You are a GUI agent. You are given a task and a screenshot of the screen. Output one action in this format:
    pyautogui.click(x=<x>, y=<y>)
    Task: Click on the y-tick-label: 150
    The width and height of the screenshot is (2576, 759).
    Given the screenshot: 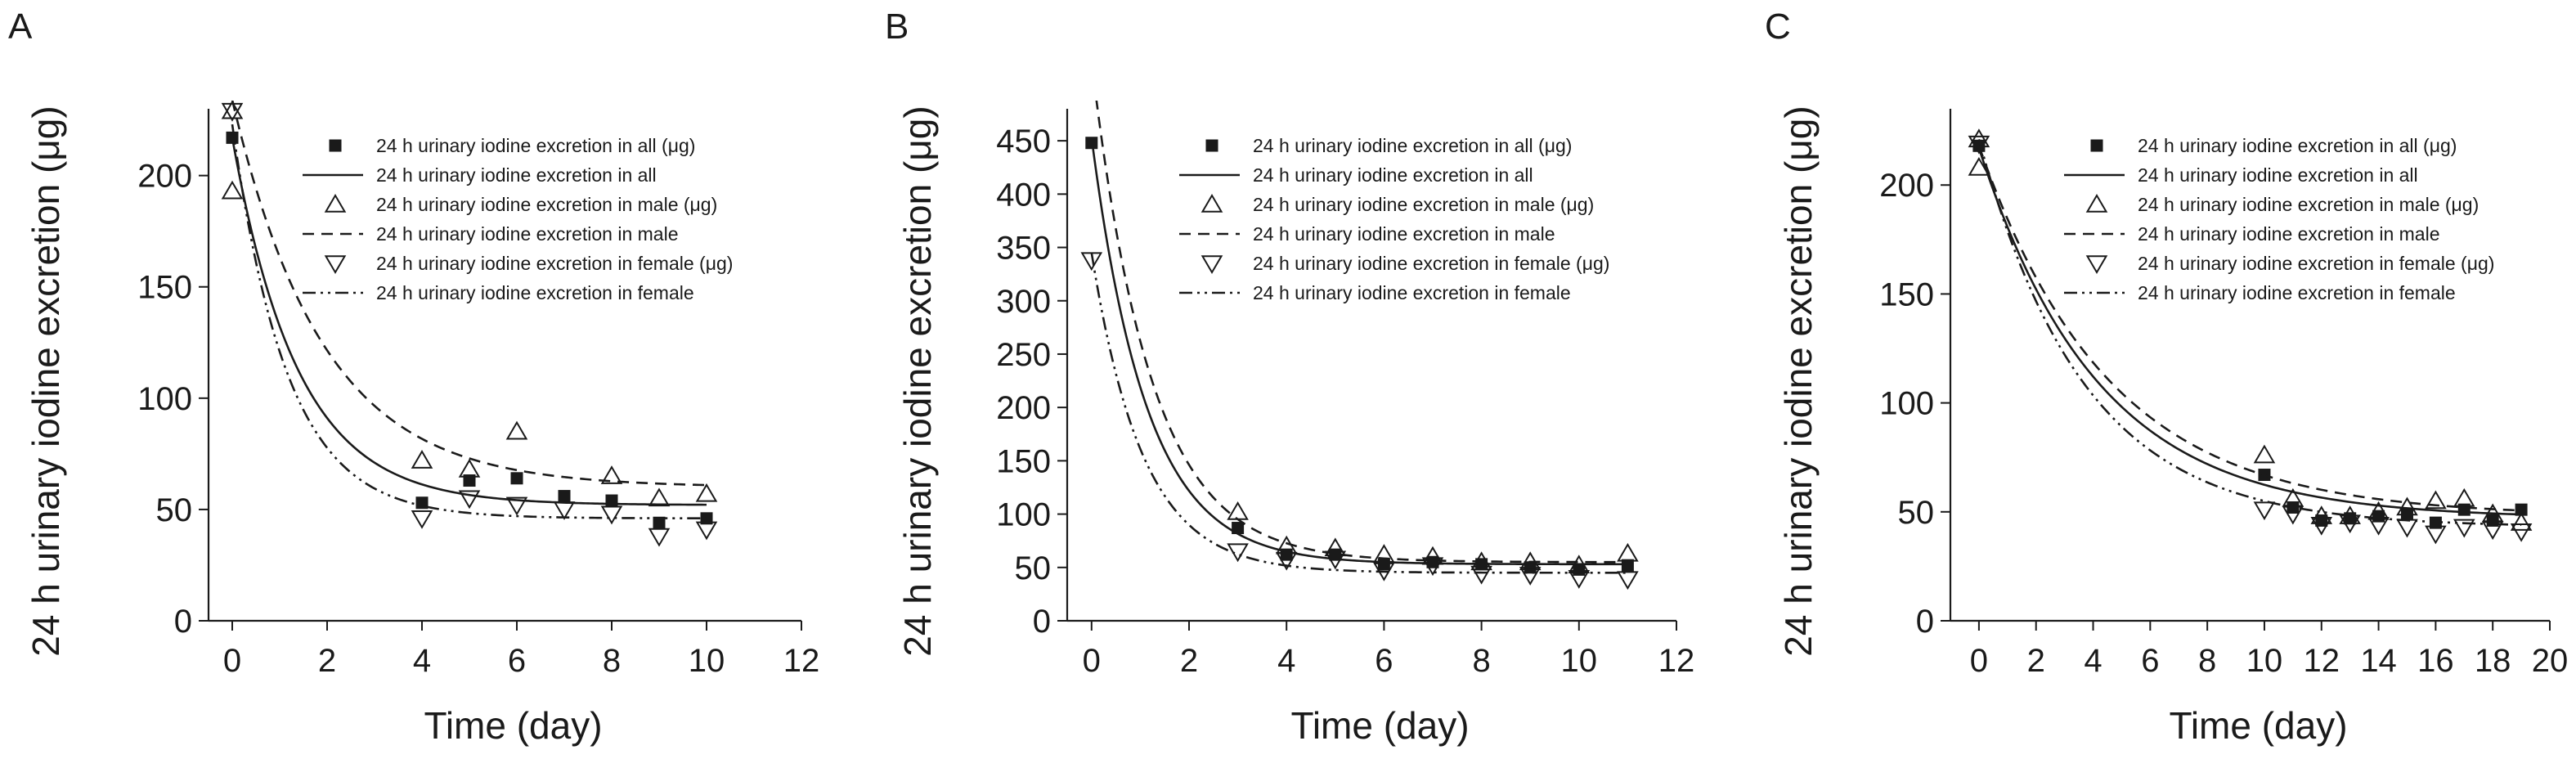 What is the action you would take?
    pyautogui.click(x=1906, y=294)
    